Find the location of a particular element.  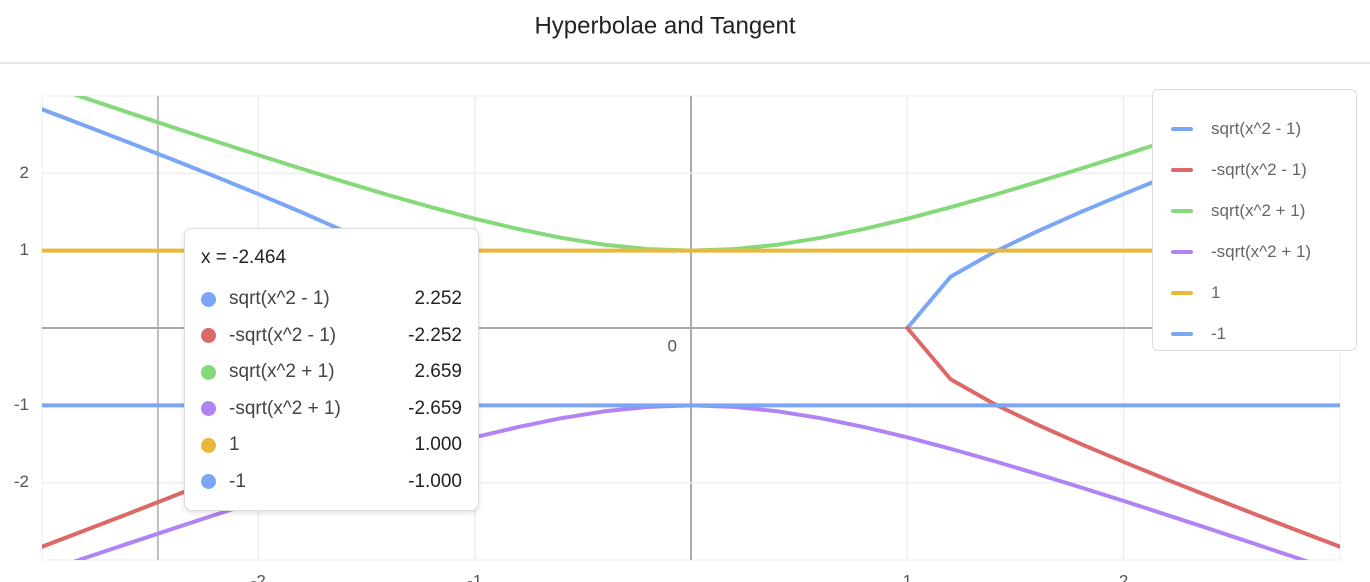

tooltip-row: -sqrt(x^2 - 1) -2.252 is located at coordinates (331, 336).